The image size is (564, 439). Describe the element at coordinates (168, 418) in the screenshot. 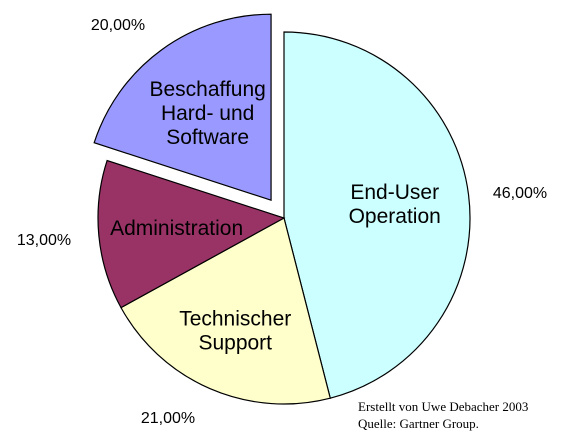

I see `percent-label: 21,00%` at that location.